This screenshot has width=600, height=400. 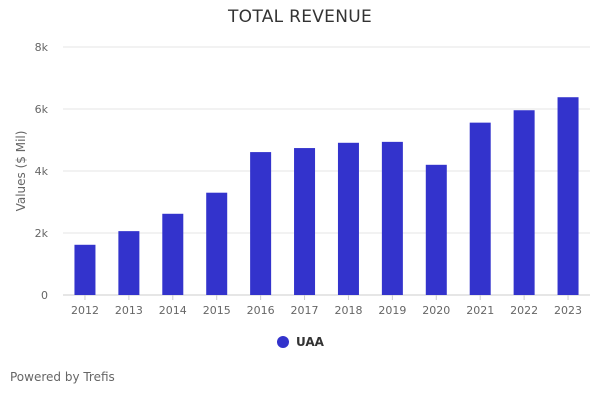 I want to click on y-tick-label: 8k, so click(x=42, y=47).